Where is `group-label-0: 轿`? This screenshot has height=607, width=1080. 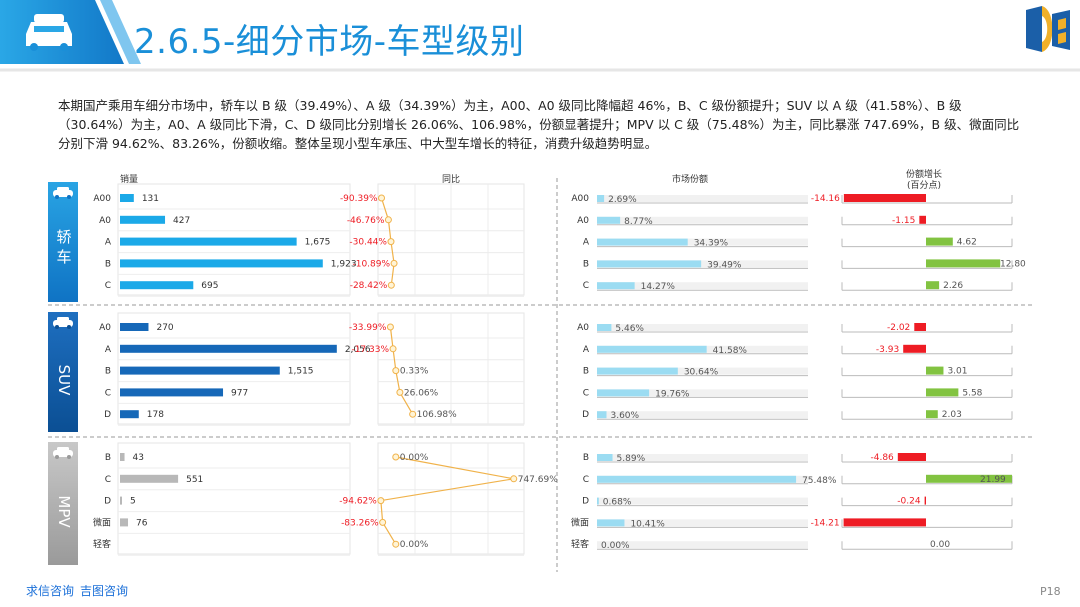
group-label-0: 轿 is located at coordinates (63, 237).